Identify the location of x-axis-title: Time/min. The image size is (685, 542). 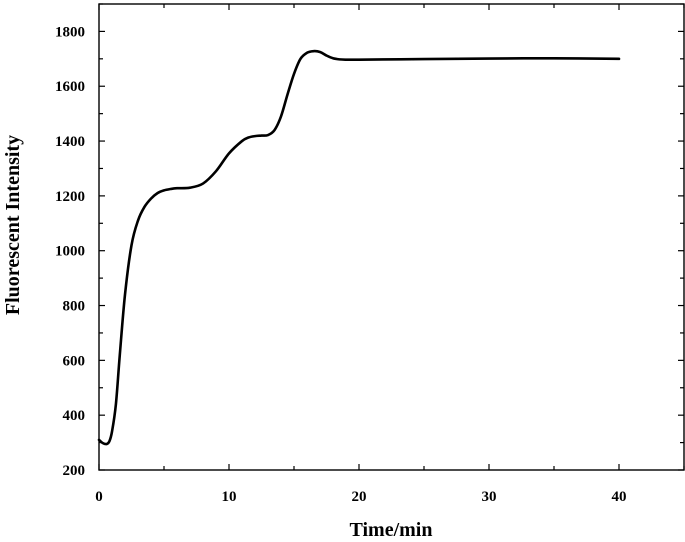
(391, 530).